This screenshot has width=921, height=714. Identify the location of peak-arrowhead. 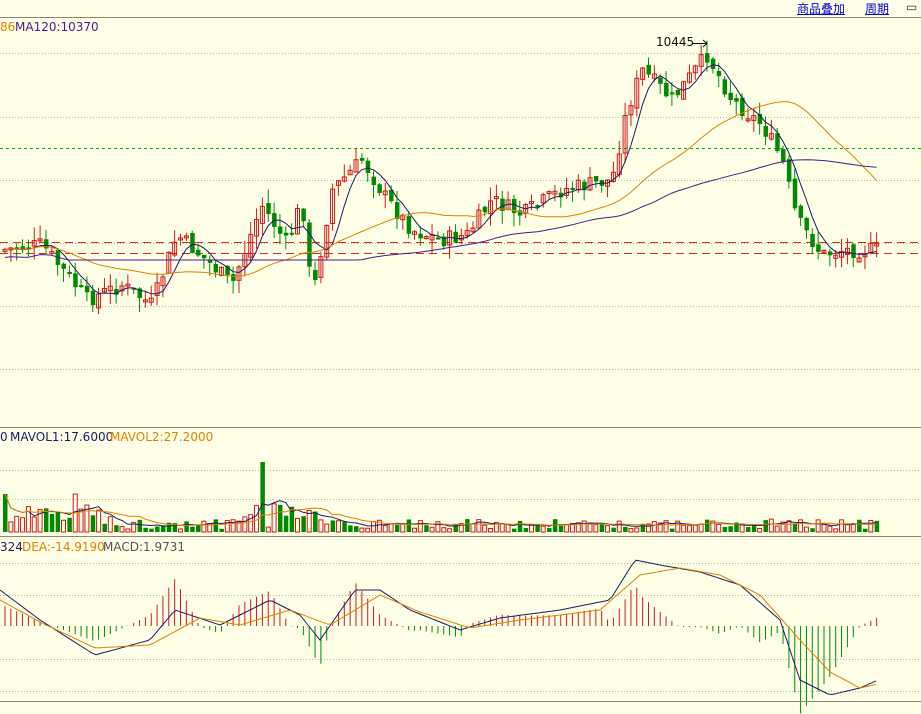
(705, 43).